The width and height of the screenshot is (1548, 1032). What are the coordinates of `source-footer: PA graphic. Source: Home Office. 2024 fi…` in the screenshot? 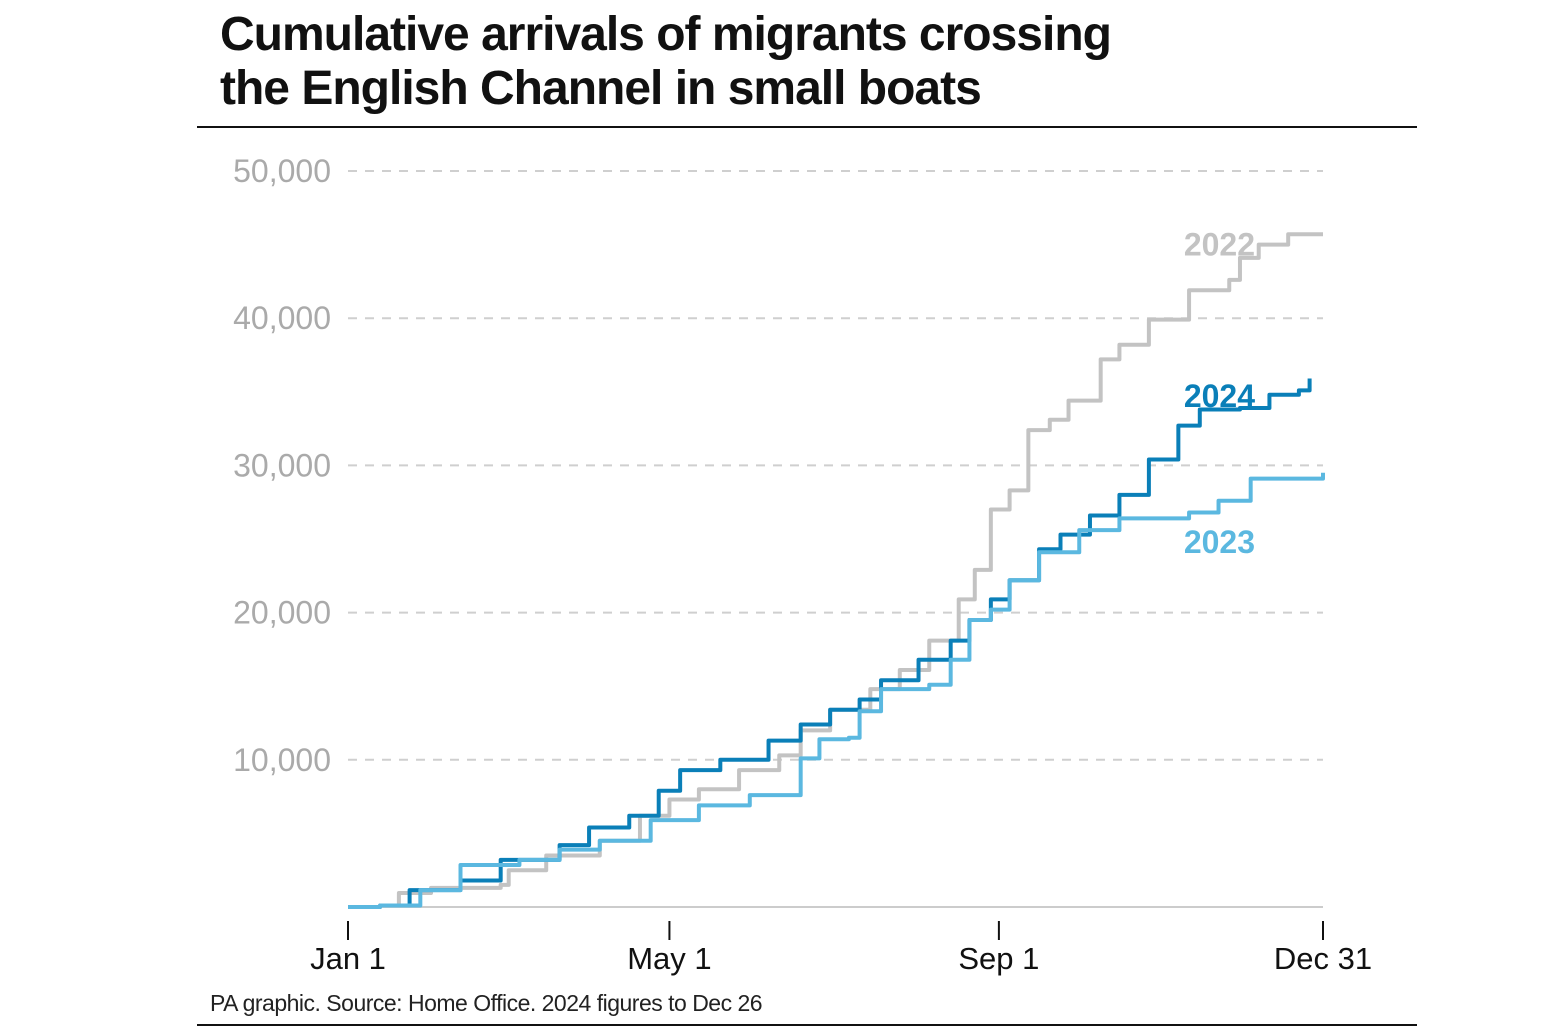 It's located at (486, 1003).